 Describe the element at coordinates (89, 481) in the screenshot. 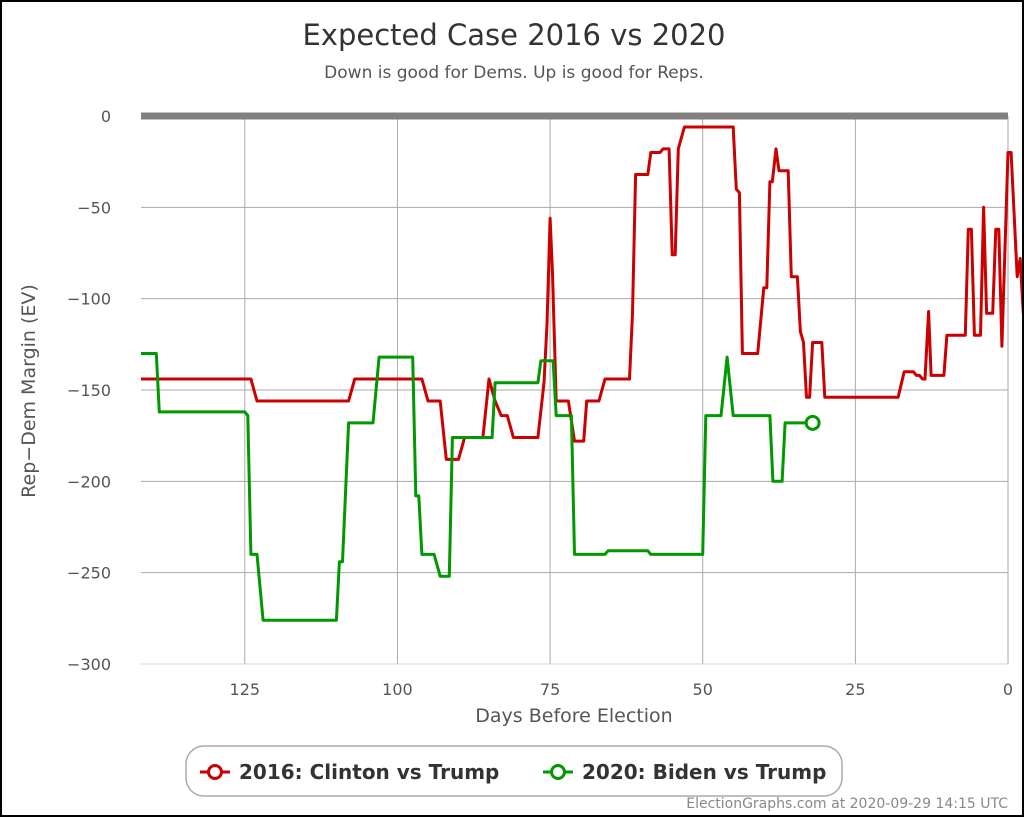

I see `y-tick-label: −200` at that location.